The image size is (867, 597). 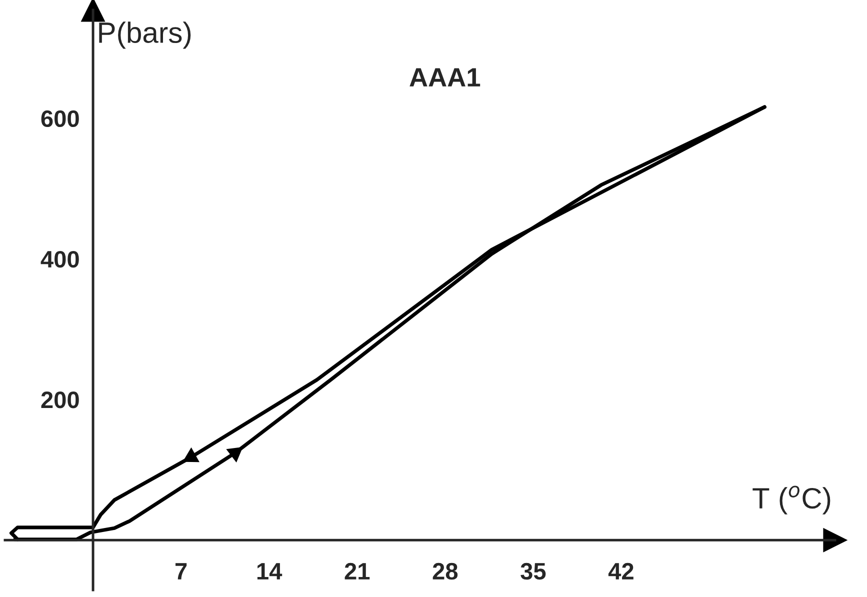 I want to click on x-tick-label: 21, so click(x=357, y=571).